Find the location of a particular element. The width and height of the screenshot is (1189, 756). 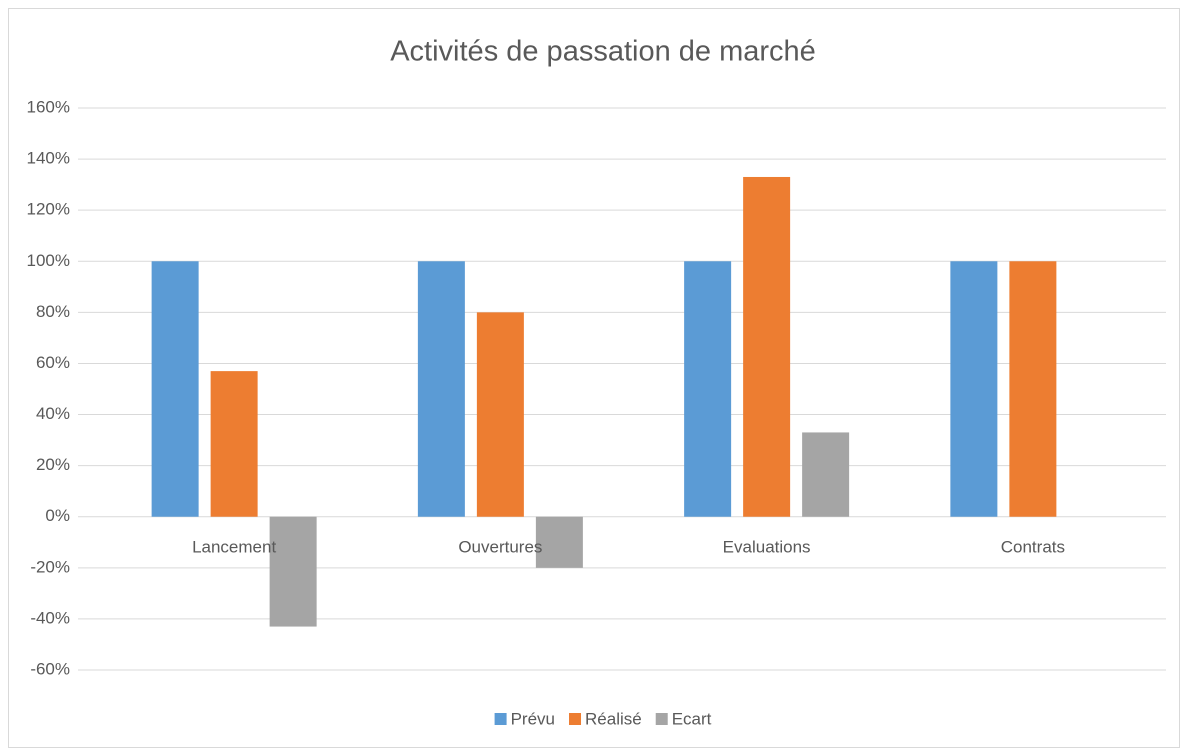

y-tick-label: -40% is located at coordinates (50, 617).